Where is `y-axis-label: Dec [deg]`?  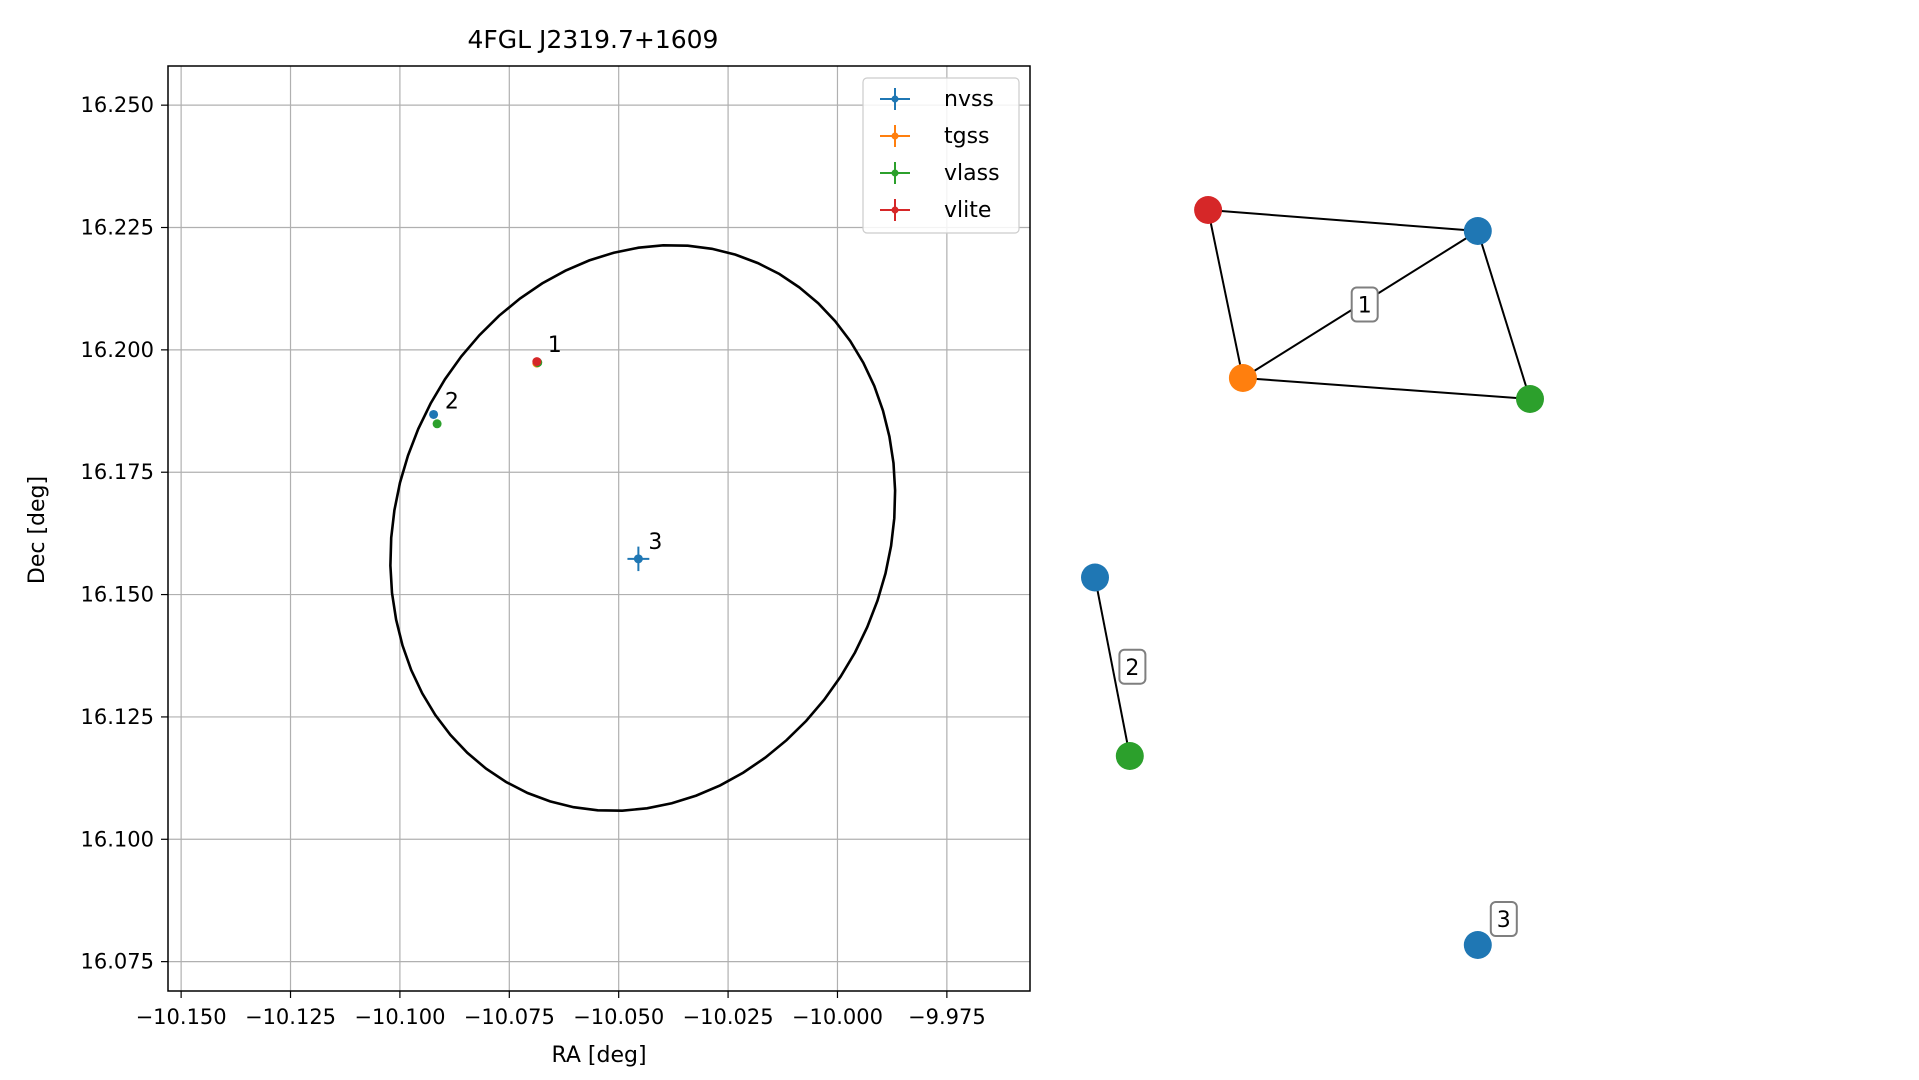
y-axis-label: Dec [deg] is located at coordinates (37, 530).